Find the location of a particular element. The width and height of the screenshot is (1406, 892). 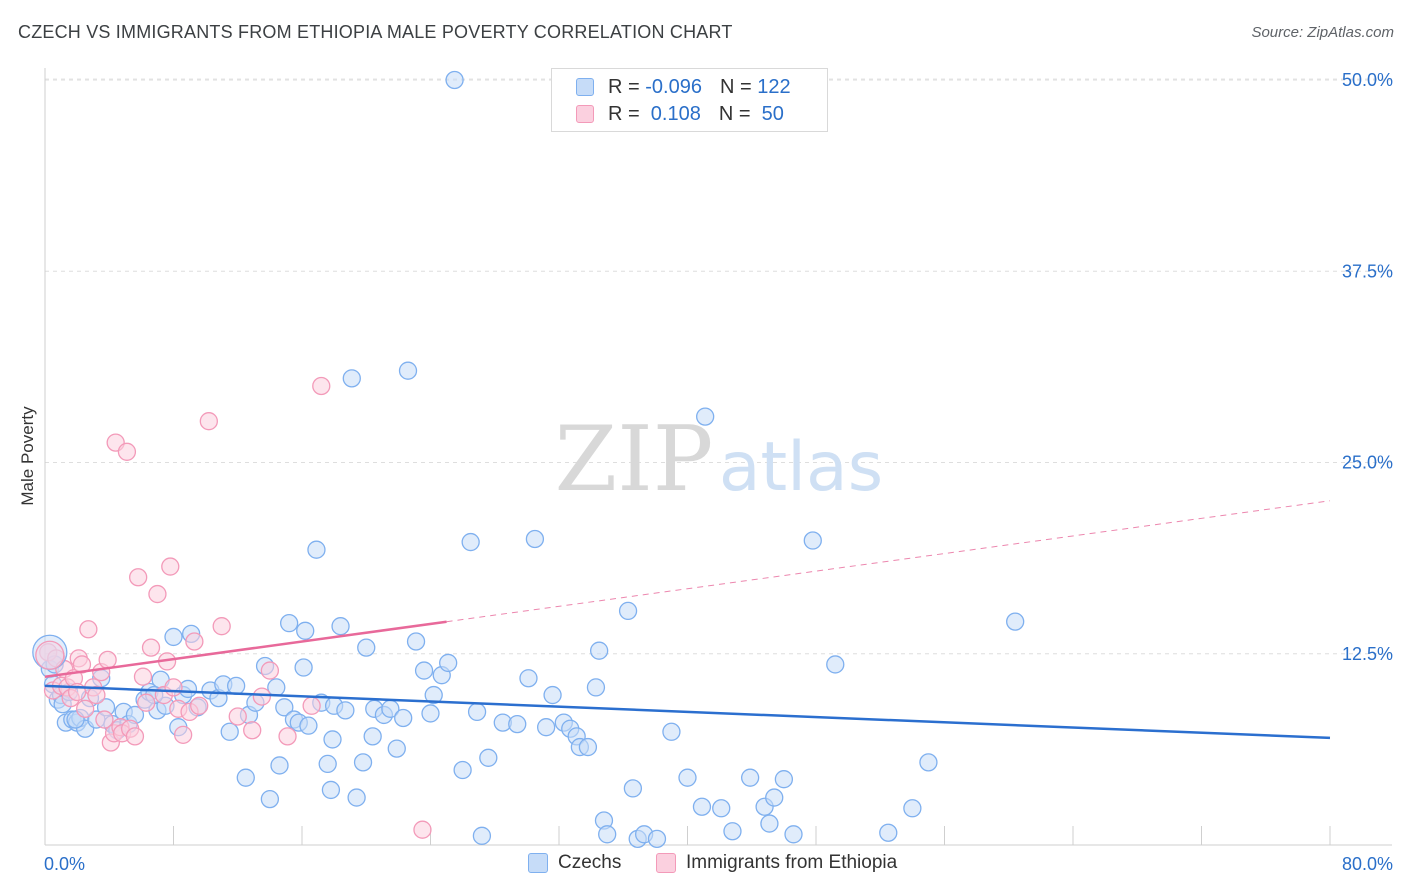

y-axis-label: Male Poverty is located at coordinates (27, 456).